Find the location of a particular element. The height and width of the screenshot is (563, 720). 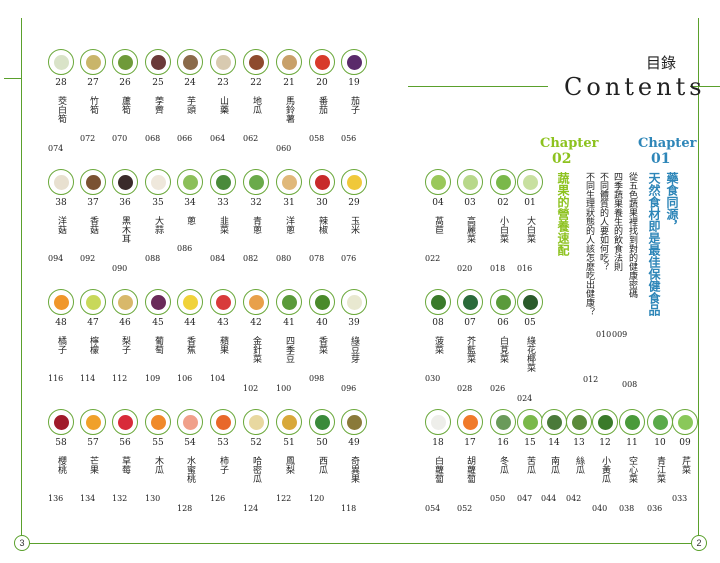

item-name: 洋蔥 is located at coordinates (289, 225).